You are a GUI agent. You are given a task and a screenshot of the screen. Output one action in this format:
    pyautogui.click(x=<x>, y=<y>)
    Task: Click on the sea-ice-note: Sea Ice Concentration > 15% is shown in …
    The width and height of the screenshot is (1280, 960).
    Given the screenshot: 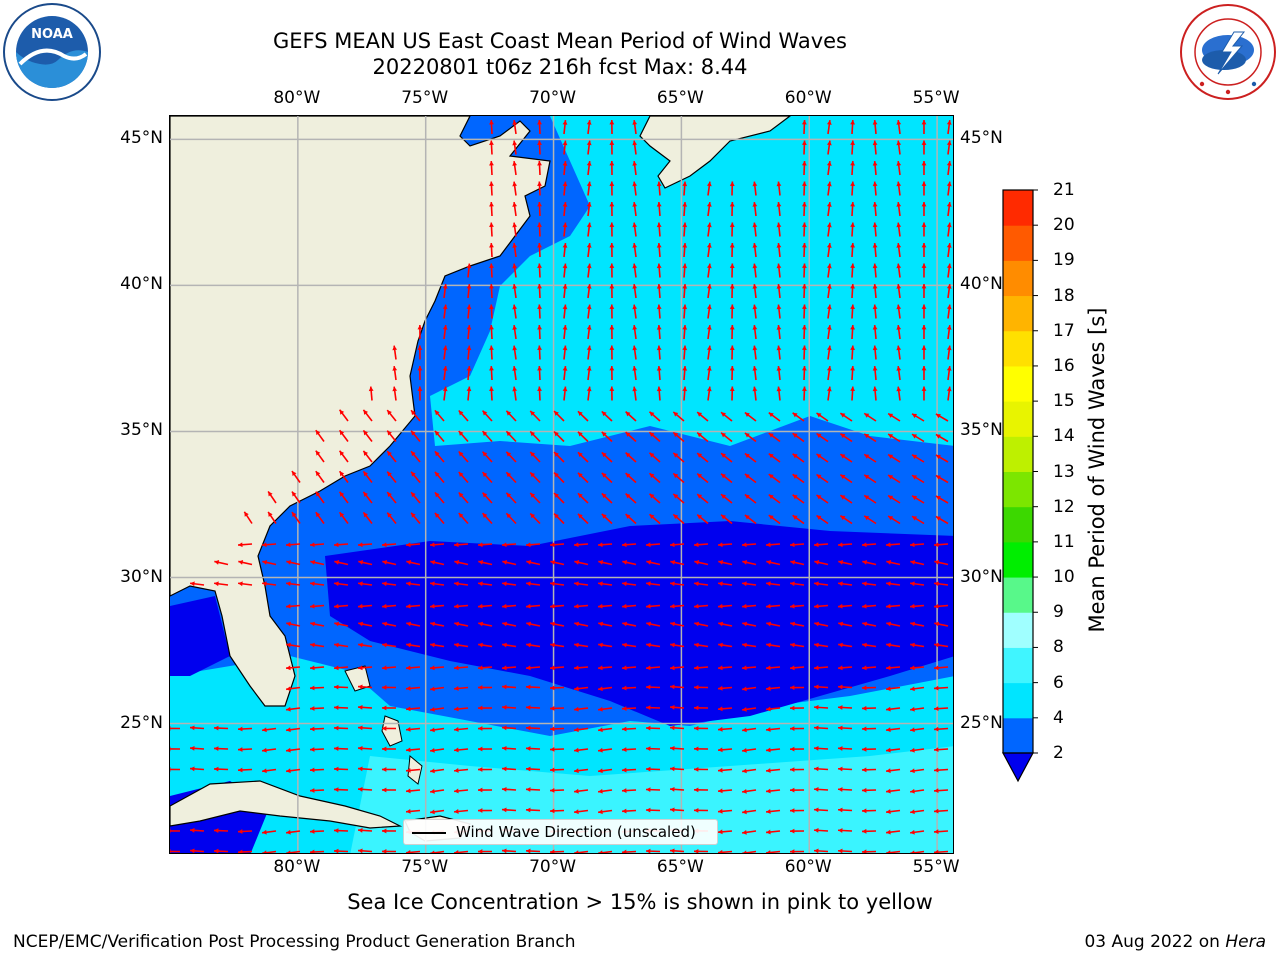 What is the action you would take?
    pyautogui.click(x=640, y=902)
    